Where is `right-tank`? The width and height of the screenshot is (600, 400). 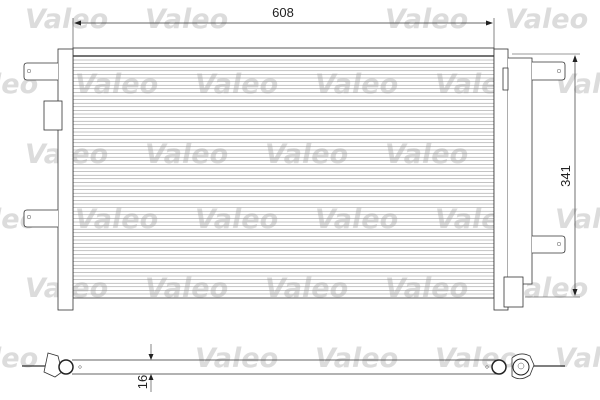
right-tank is located at coordinates (529, 179).